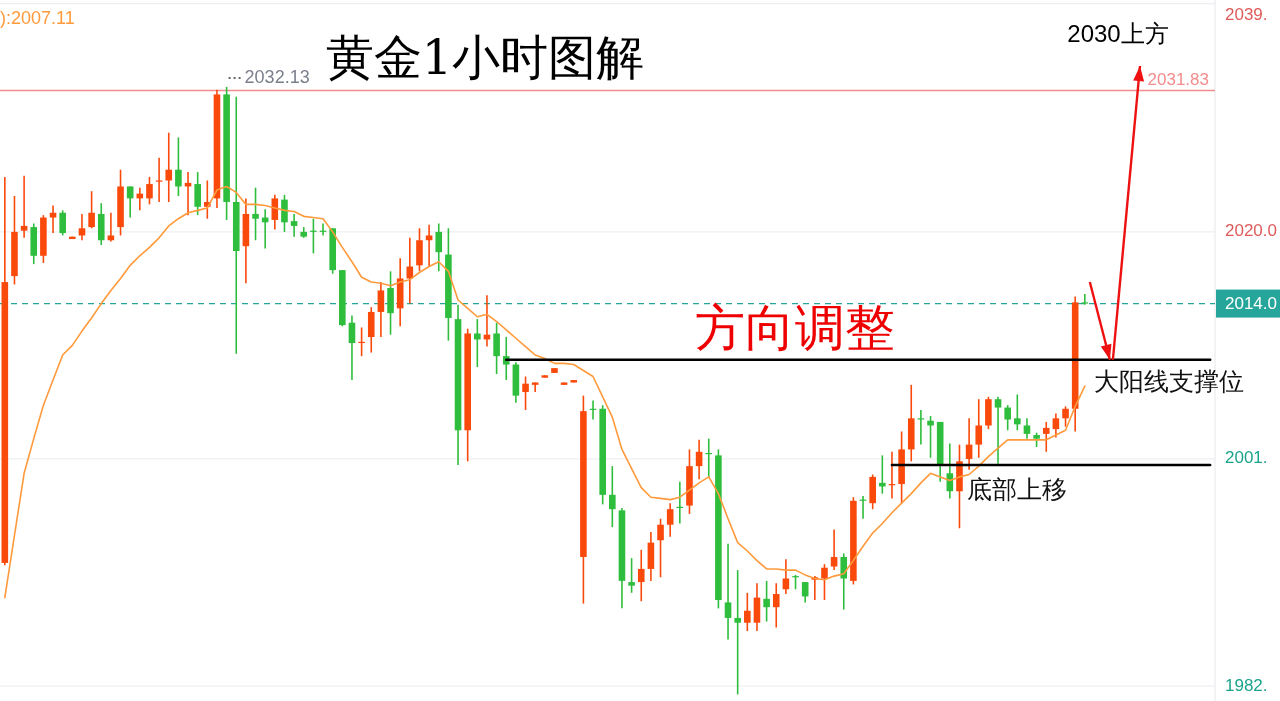 The height and width of the screenshot is (701, 1280). Describe the element at coordinates (1251, 231) in the screenshot. I see `y-tick-label: 2020.0` at that location.